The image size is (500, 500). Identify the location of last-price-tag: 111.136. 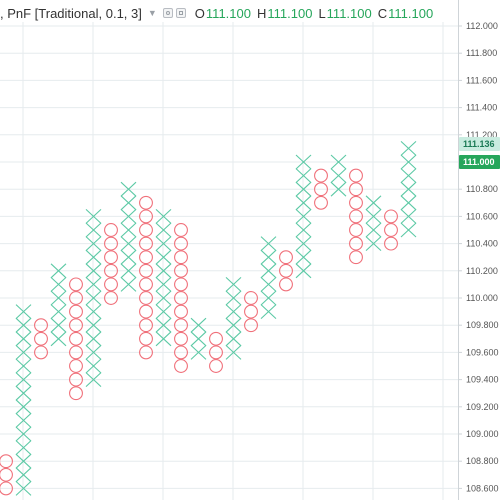
(479, 144).